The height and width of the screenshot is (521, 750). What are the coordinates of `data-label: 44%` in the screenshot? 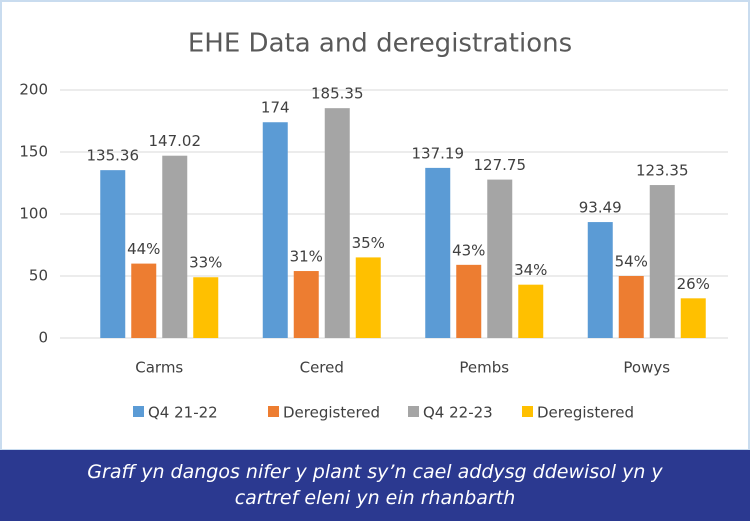 It's located at (143, 249).